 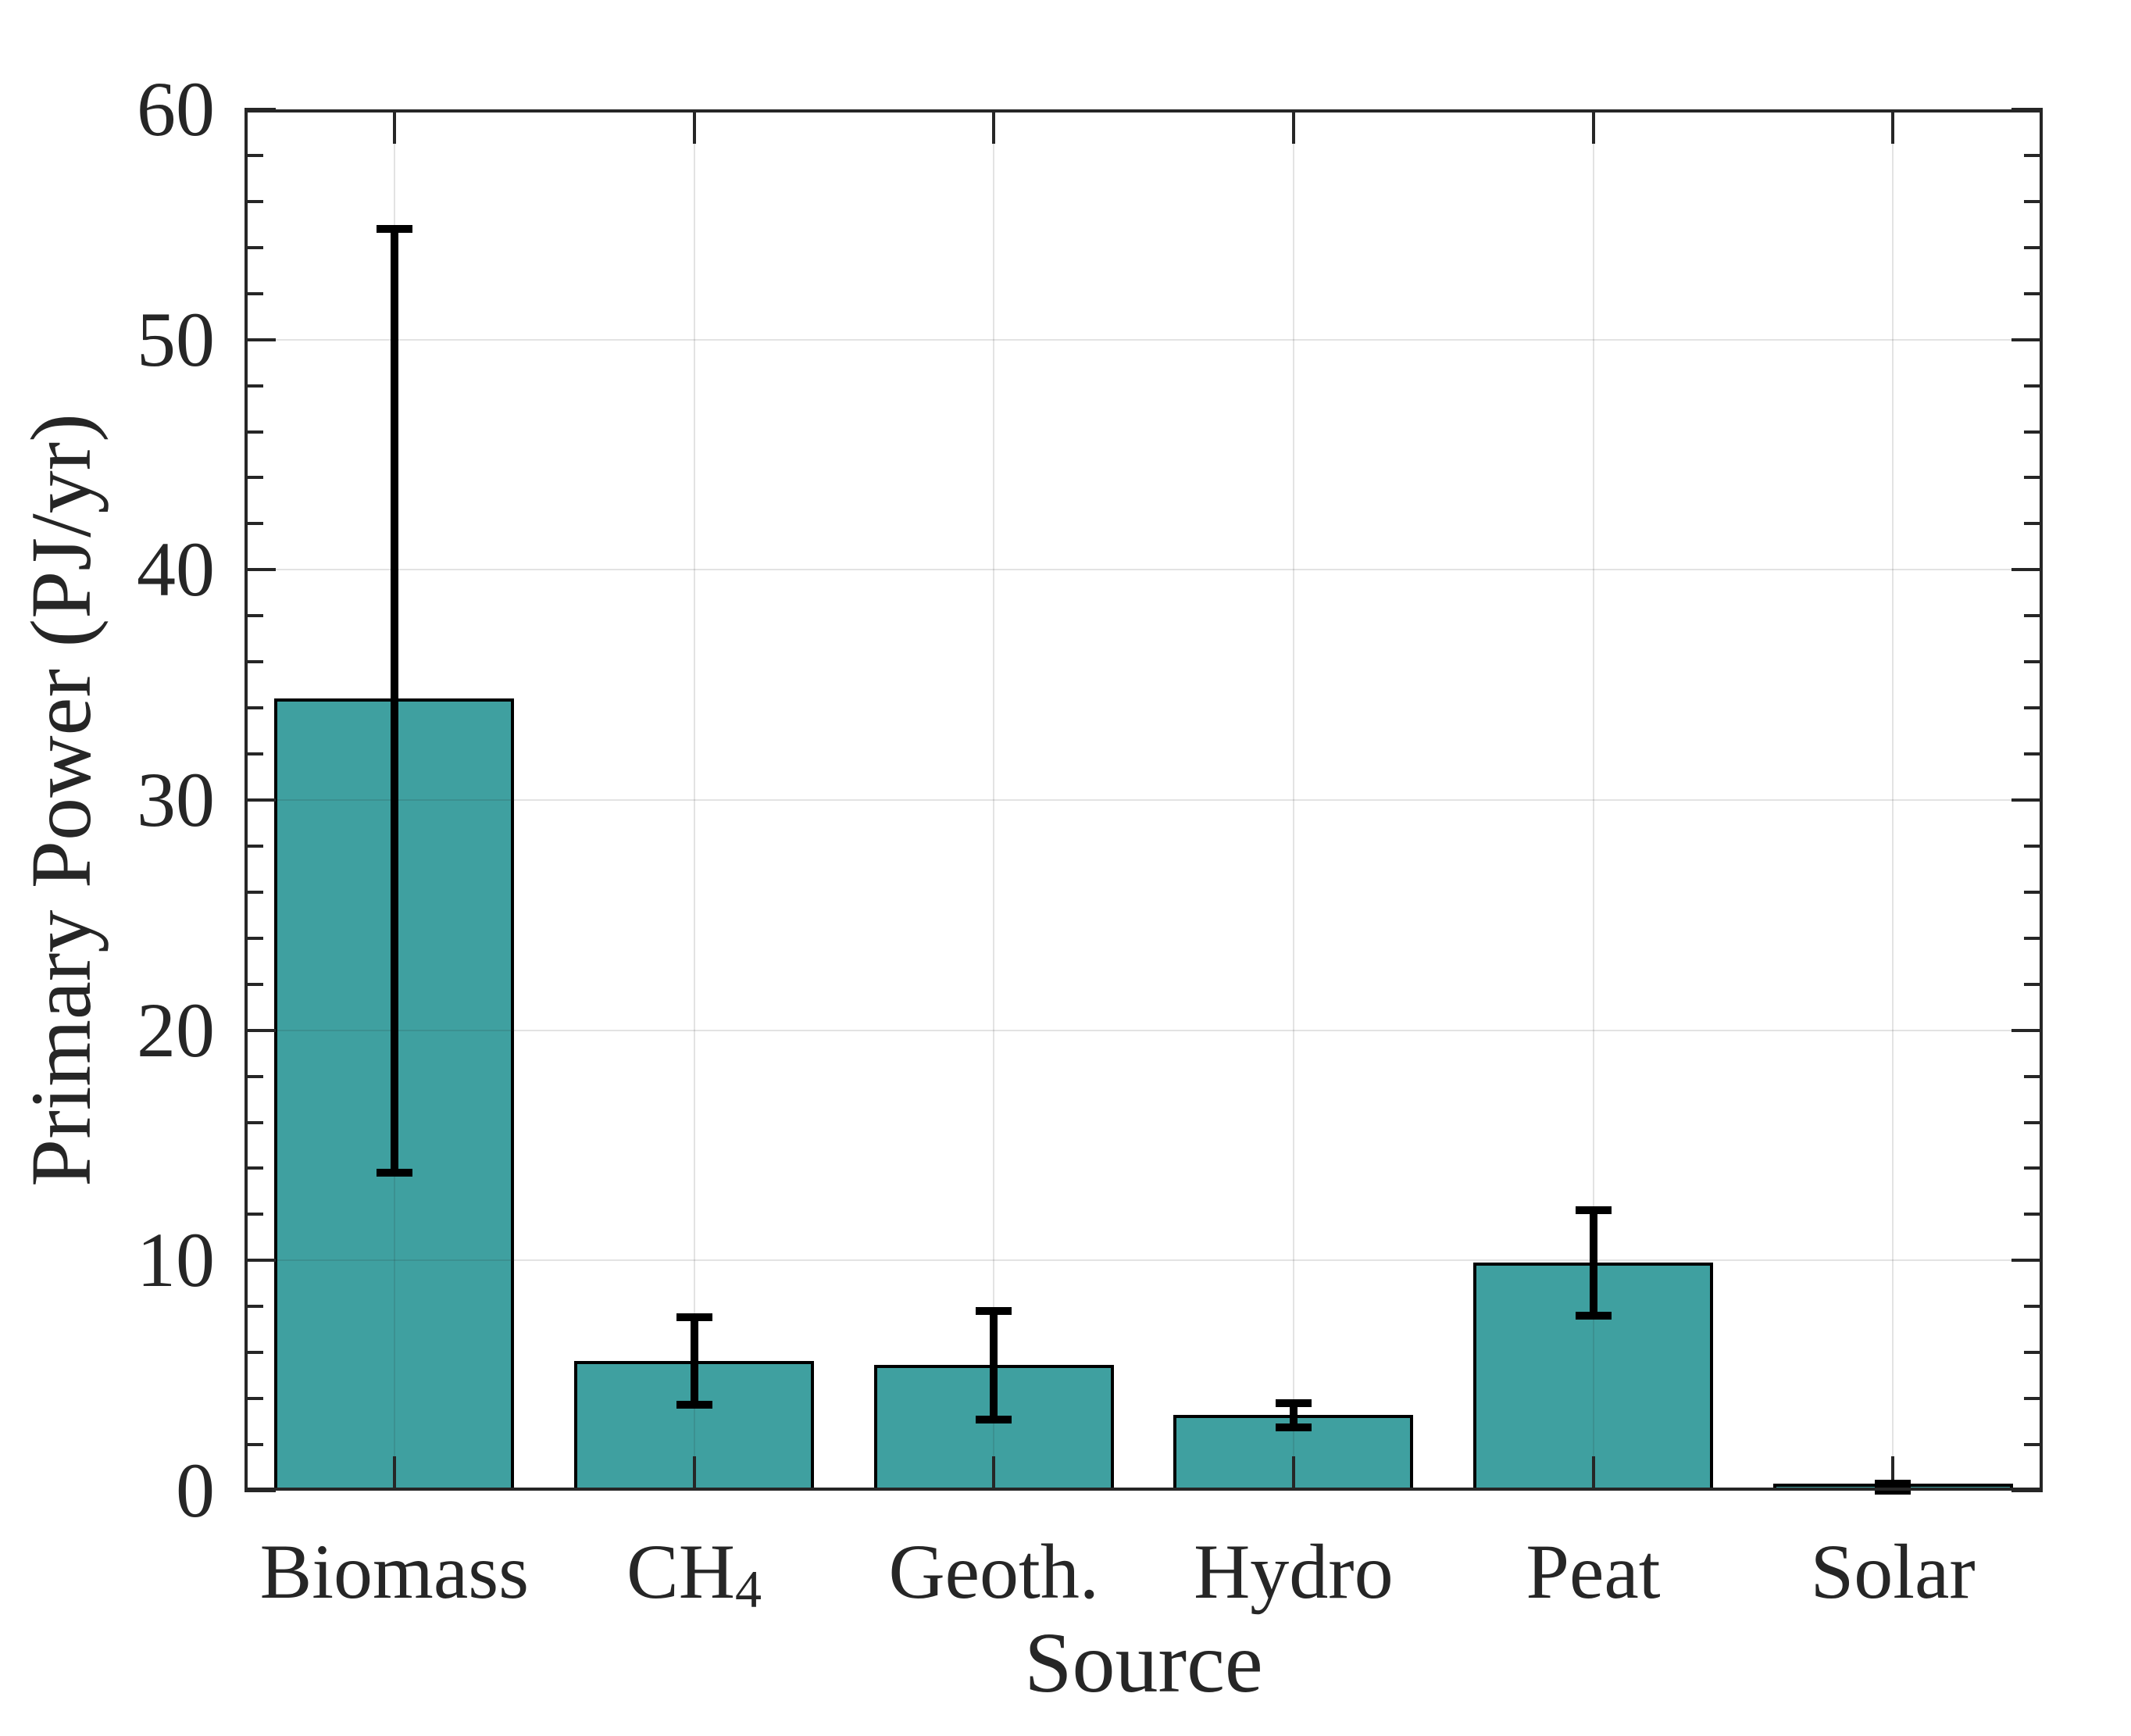 I want to click on category-label: Hydro, so click(x=1294, y=1572).